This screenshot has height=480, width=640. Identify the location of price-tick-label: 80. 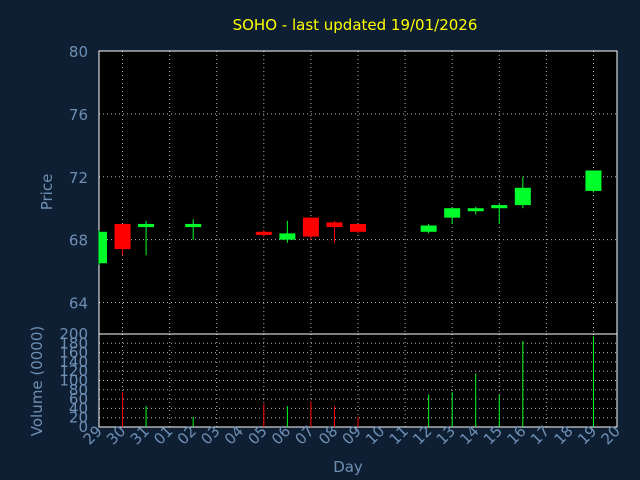
(78, 52).